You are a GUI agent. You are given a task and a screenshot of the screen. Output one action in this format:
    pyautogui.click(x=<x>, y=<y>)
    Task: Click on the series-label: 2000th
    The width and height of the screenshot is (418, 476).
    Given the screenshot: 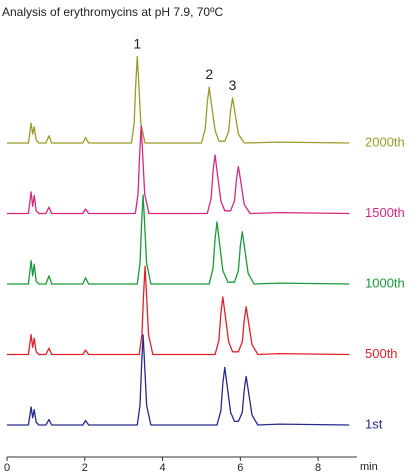 What is the action you would take?
    pyautogui.click(x=385, y=141)
    